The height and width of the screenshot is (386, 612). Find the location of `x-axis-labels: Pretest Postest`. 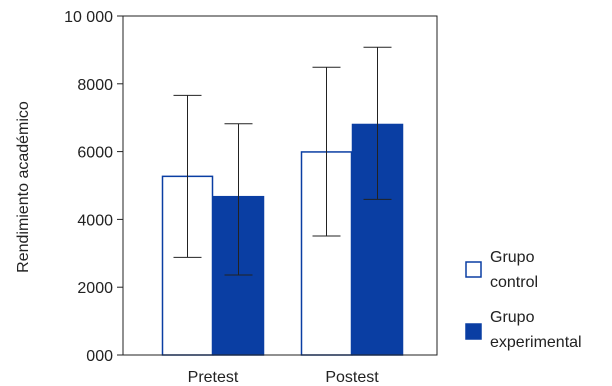

x-axis-labels: Pretest Postest is located at coordinates (284, 377).